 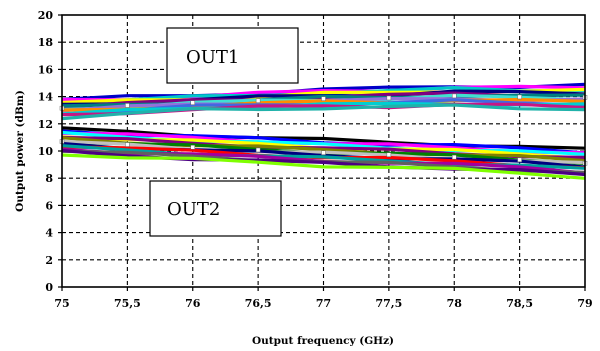 I want to click on series-group-out2, so click(x=323, y=153).